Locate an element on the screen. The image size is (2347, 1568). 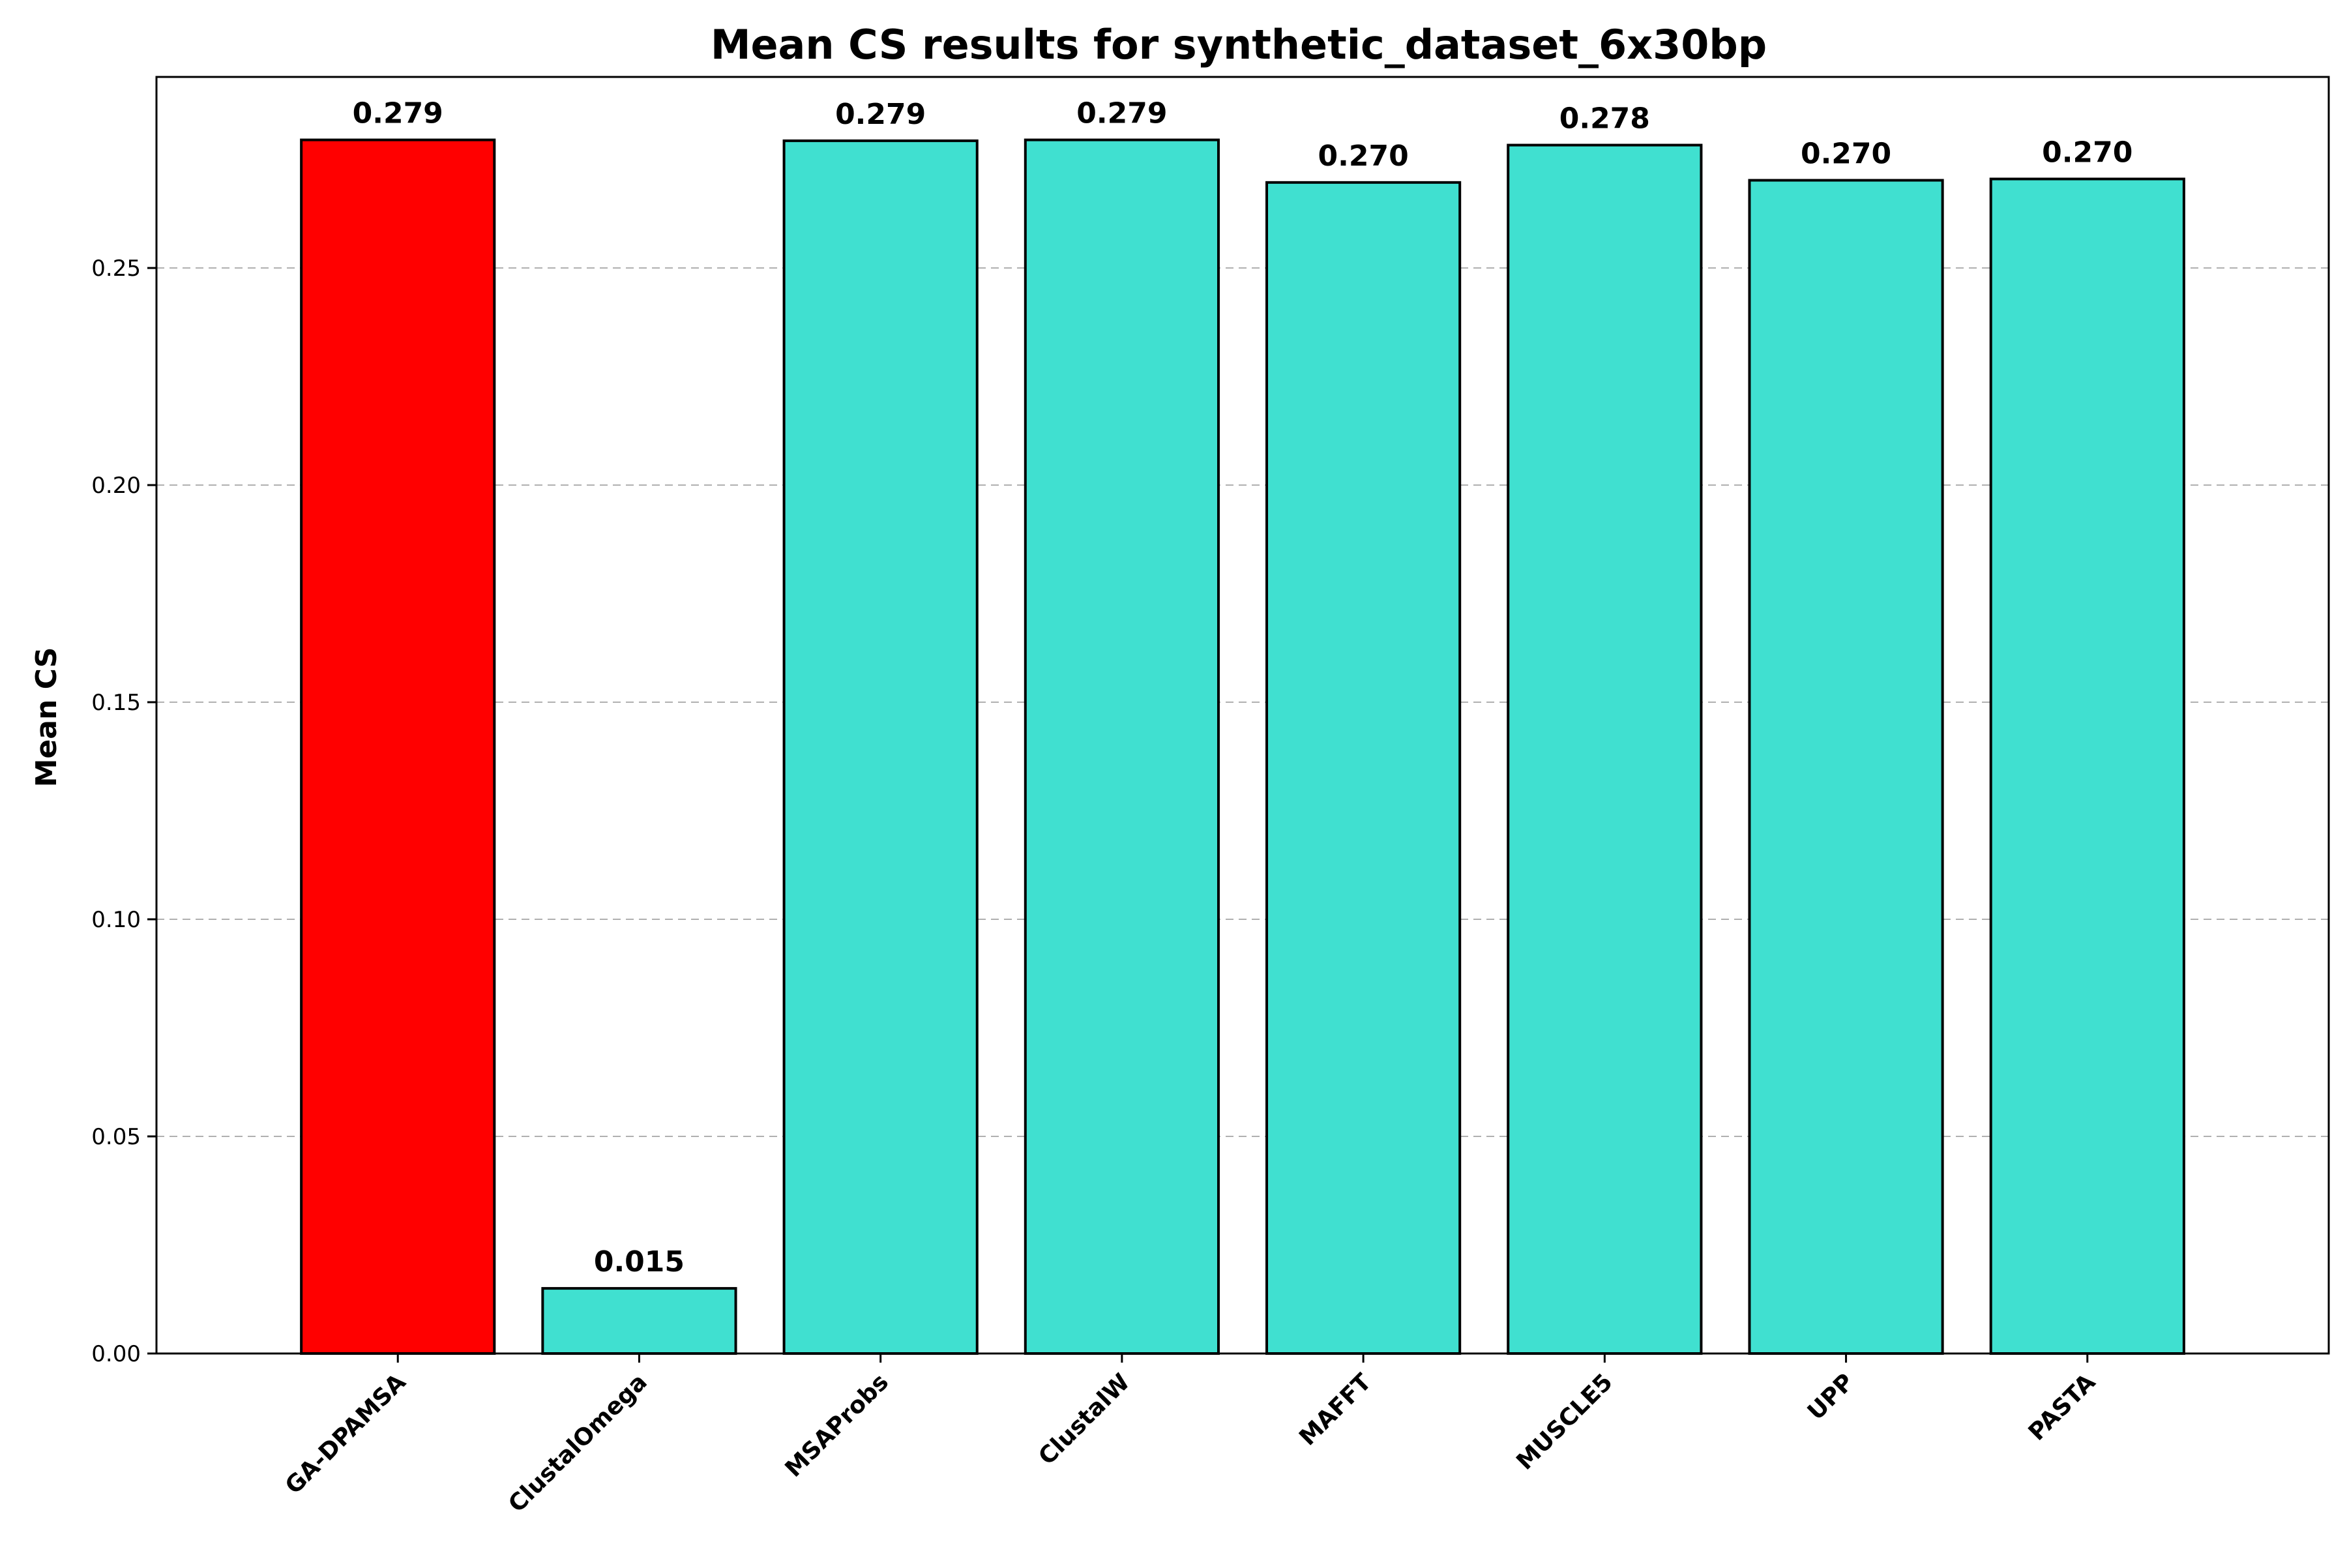
y-axis-ticks: 0.00 0.05 0.10 0.15 0.20 0.25 is located at coordinates (123, 812).